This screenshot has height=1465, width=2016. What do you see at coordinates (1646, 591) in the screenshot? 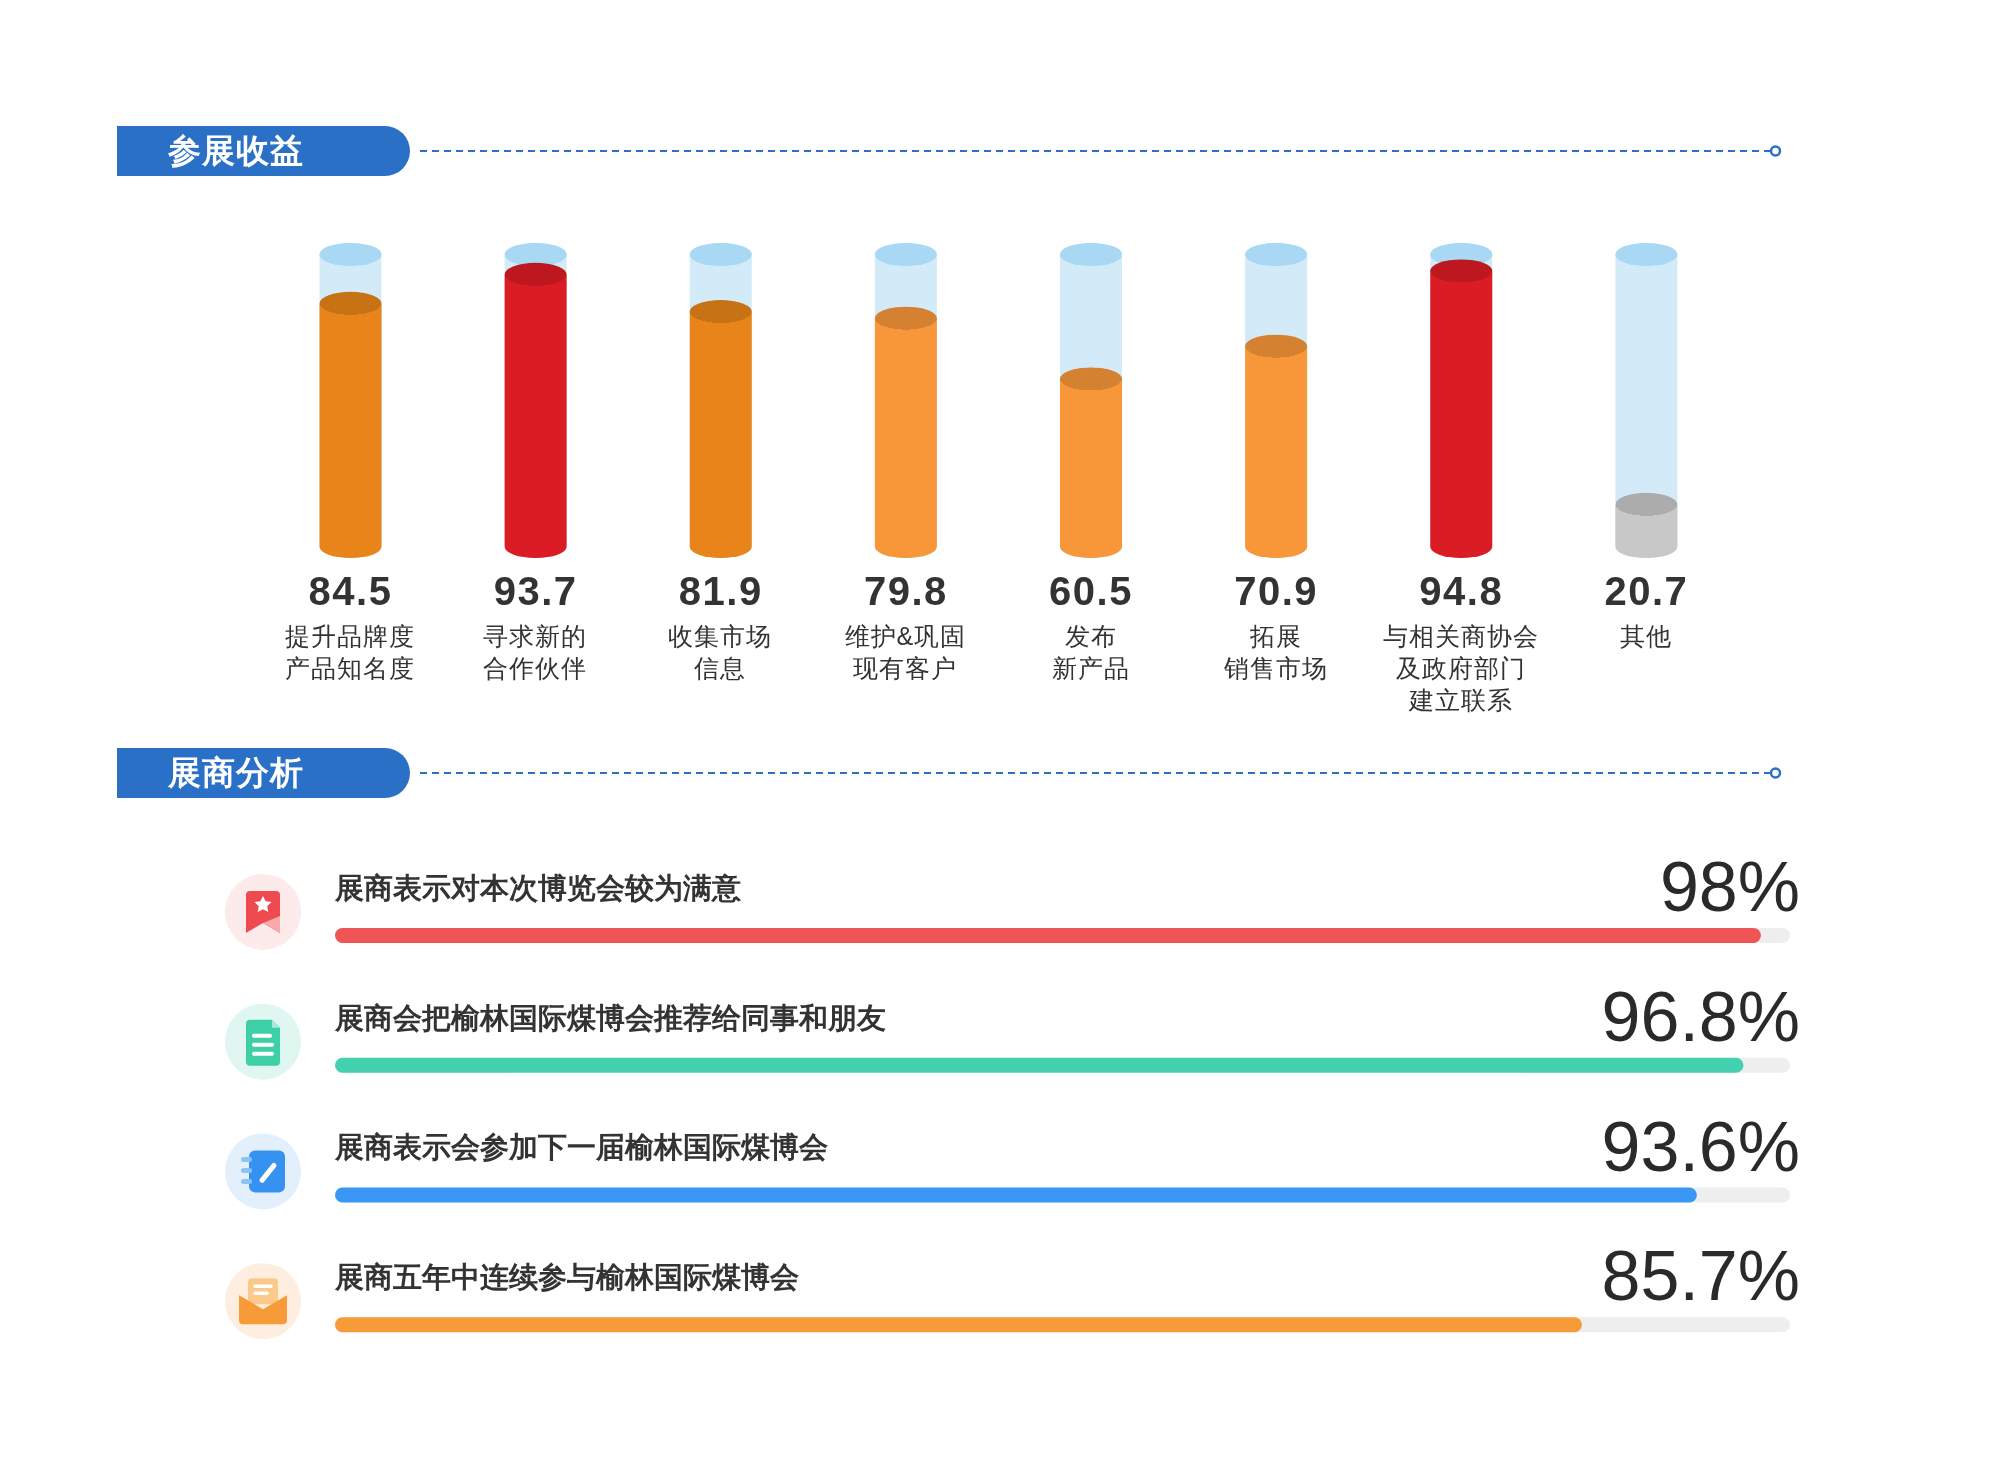
I see `data-label: 20.7` at bounding box center [1646, 591].